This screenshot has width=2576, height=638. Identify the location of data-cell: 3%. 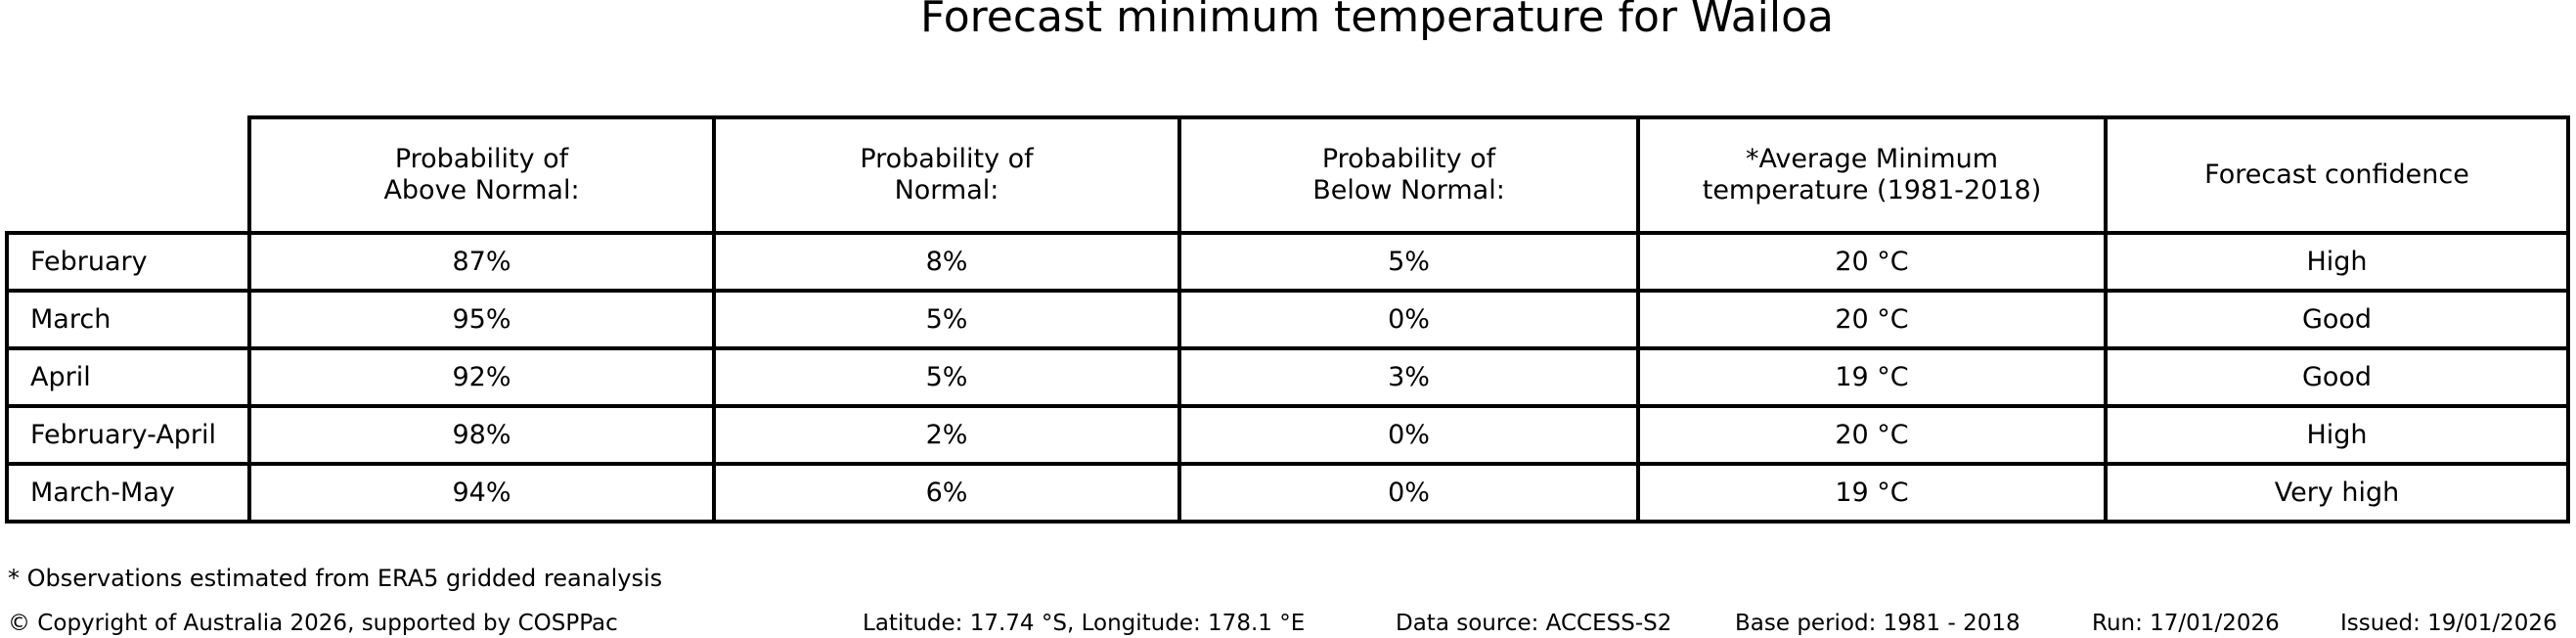
(1409, 377).